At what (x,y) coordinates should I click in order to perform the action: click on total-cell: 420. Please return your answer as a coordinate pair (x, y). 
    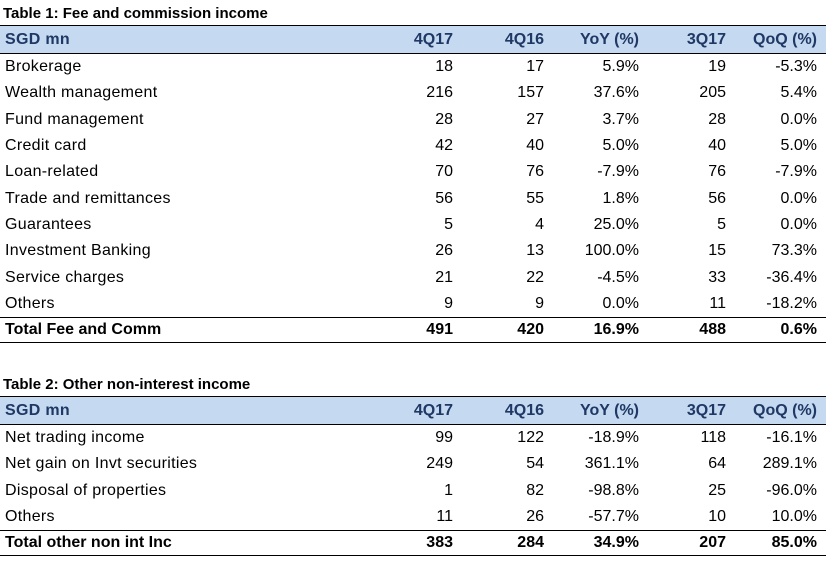
    Looking at the image, I should click on (530, 329).